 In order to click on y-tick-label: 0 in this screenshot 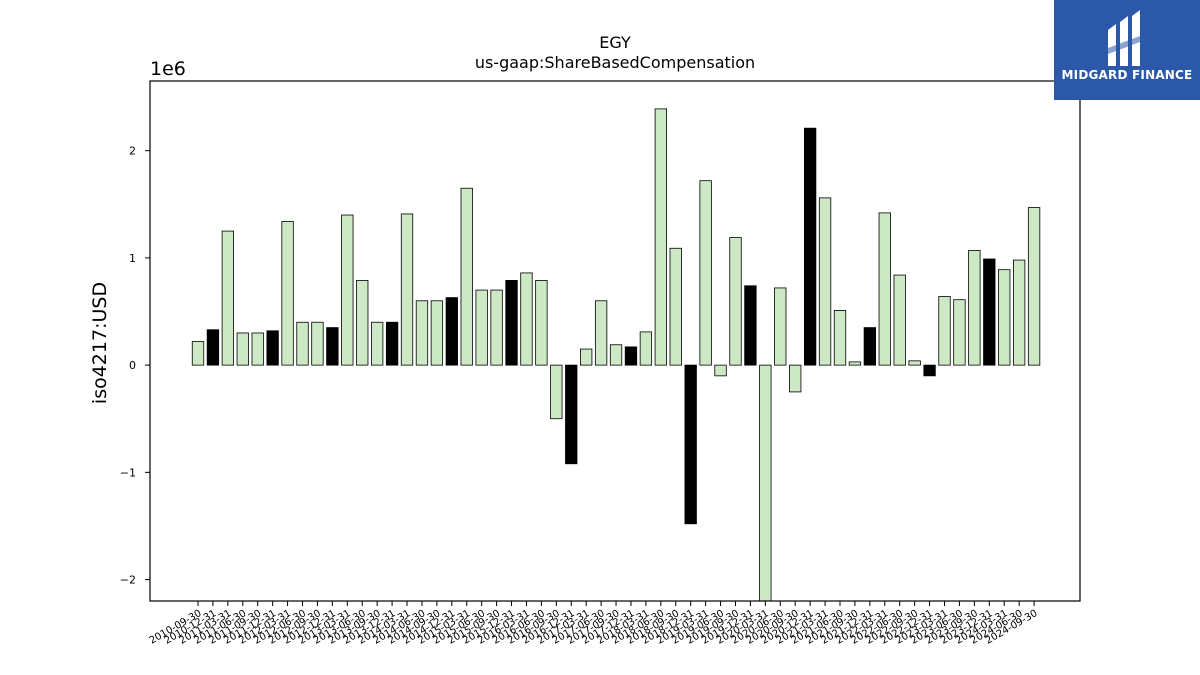, I will do `click(132, 365)`.